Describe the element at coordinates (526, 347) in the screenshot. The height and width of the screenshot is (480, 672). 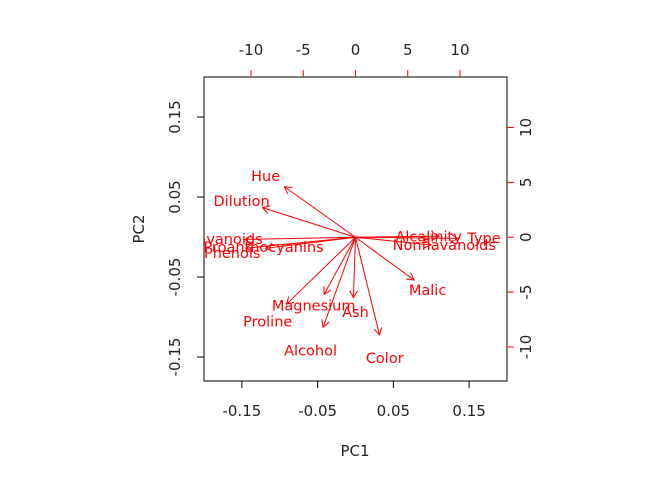
I see `right-tick-label: -10` at that location.